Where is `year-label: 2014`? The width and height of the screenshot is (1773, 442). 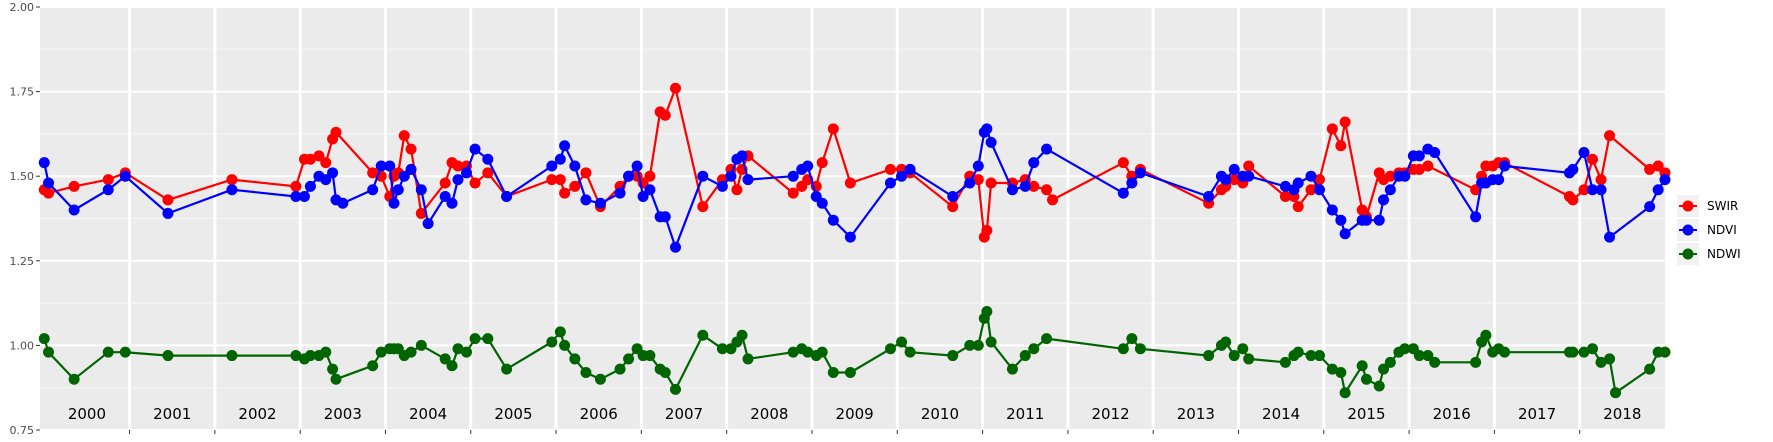
year-label: 2014 is located at coordinates (1281, 414).